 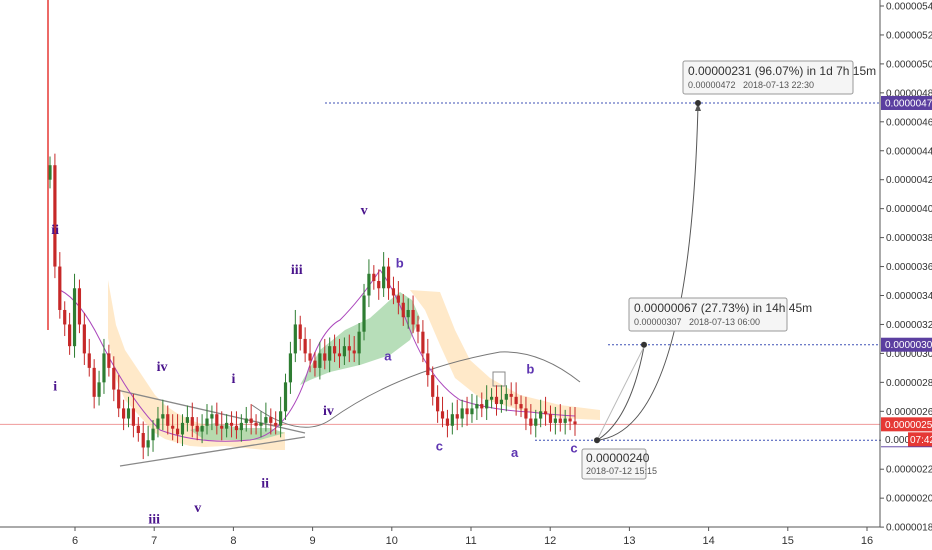 What do you see at coordinates (723, 308) in the screenshot?
I see `callout-main-text: 0.00000067 (27.73%) in 14h 45m` at bounding box center [723, 308].